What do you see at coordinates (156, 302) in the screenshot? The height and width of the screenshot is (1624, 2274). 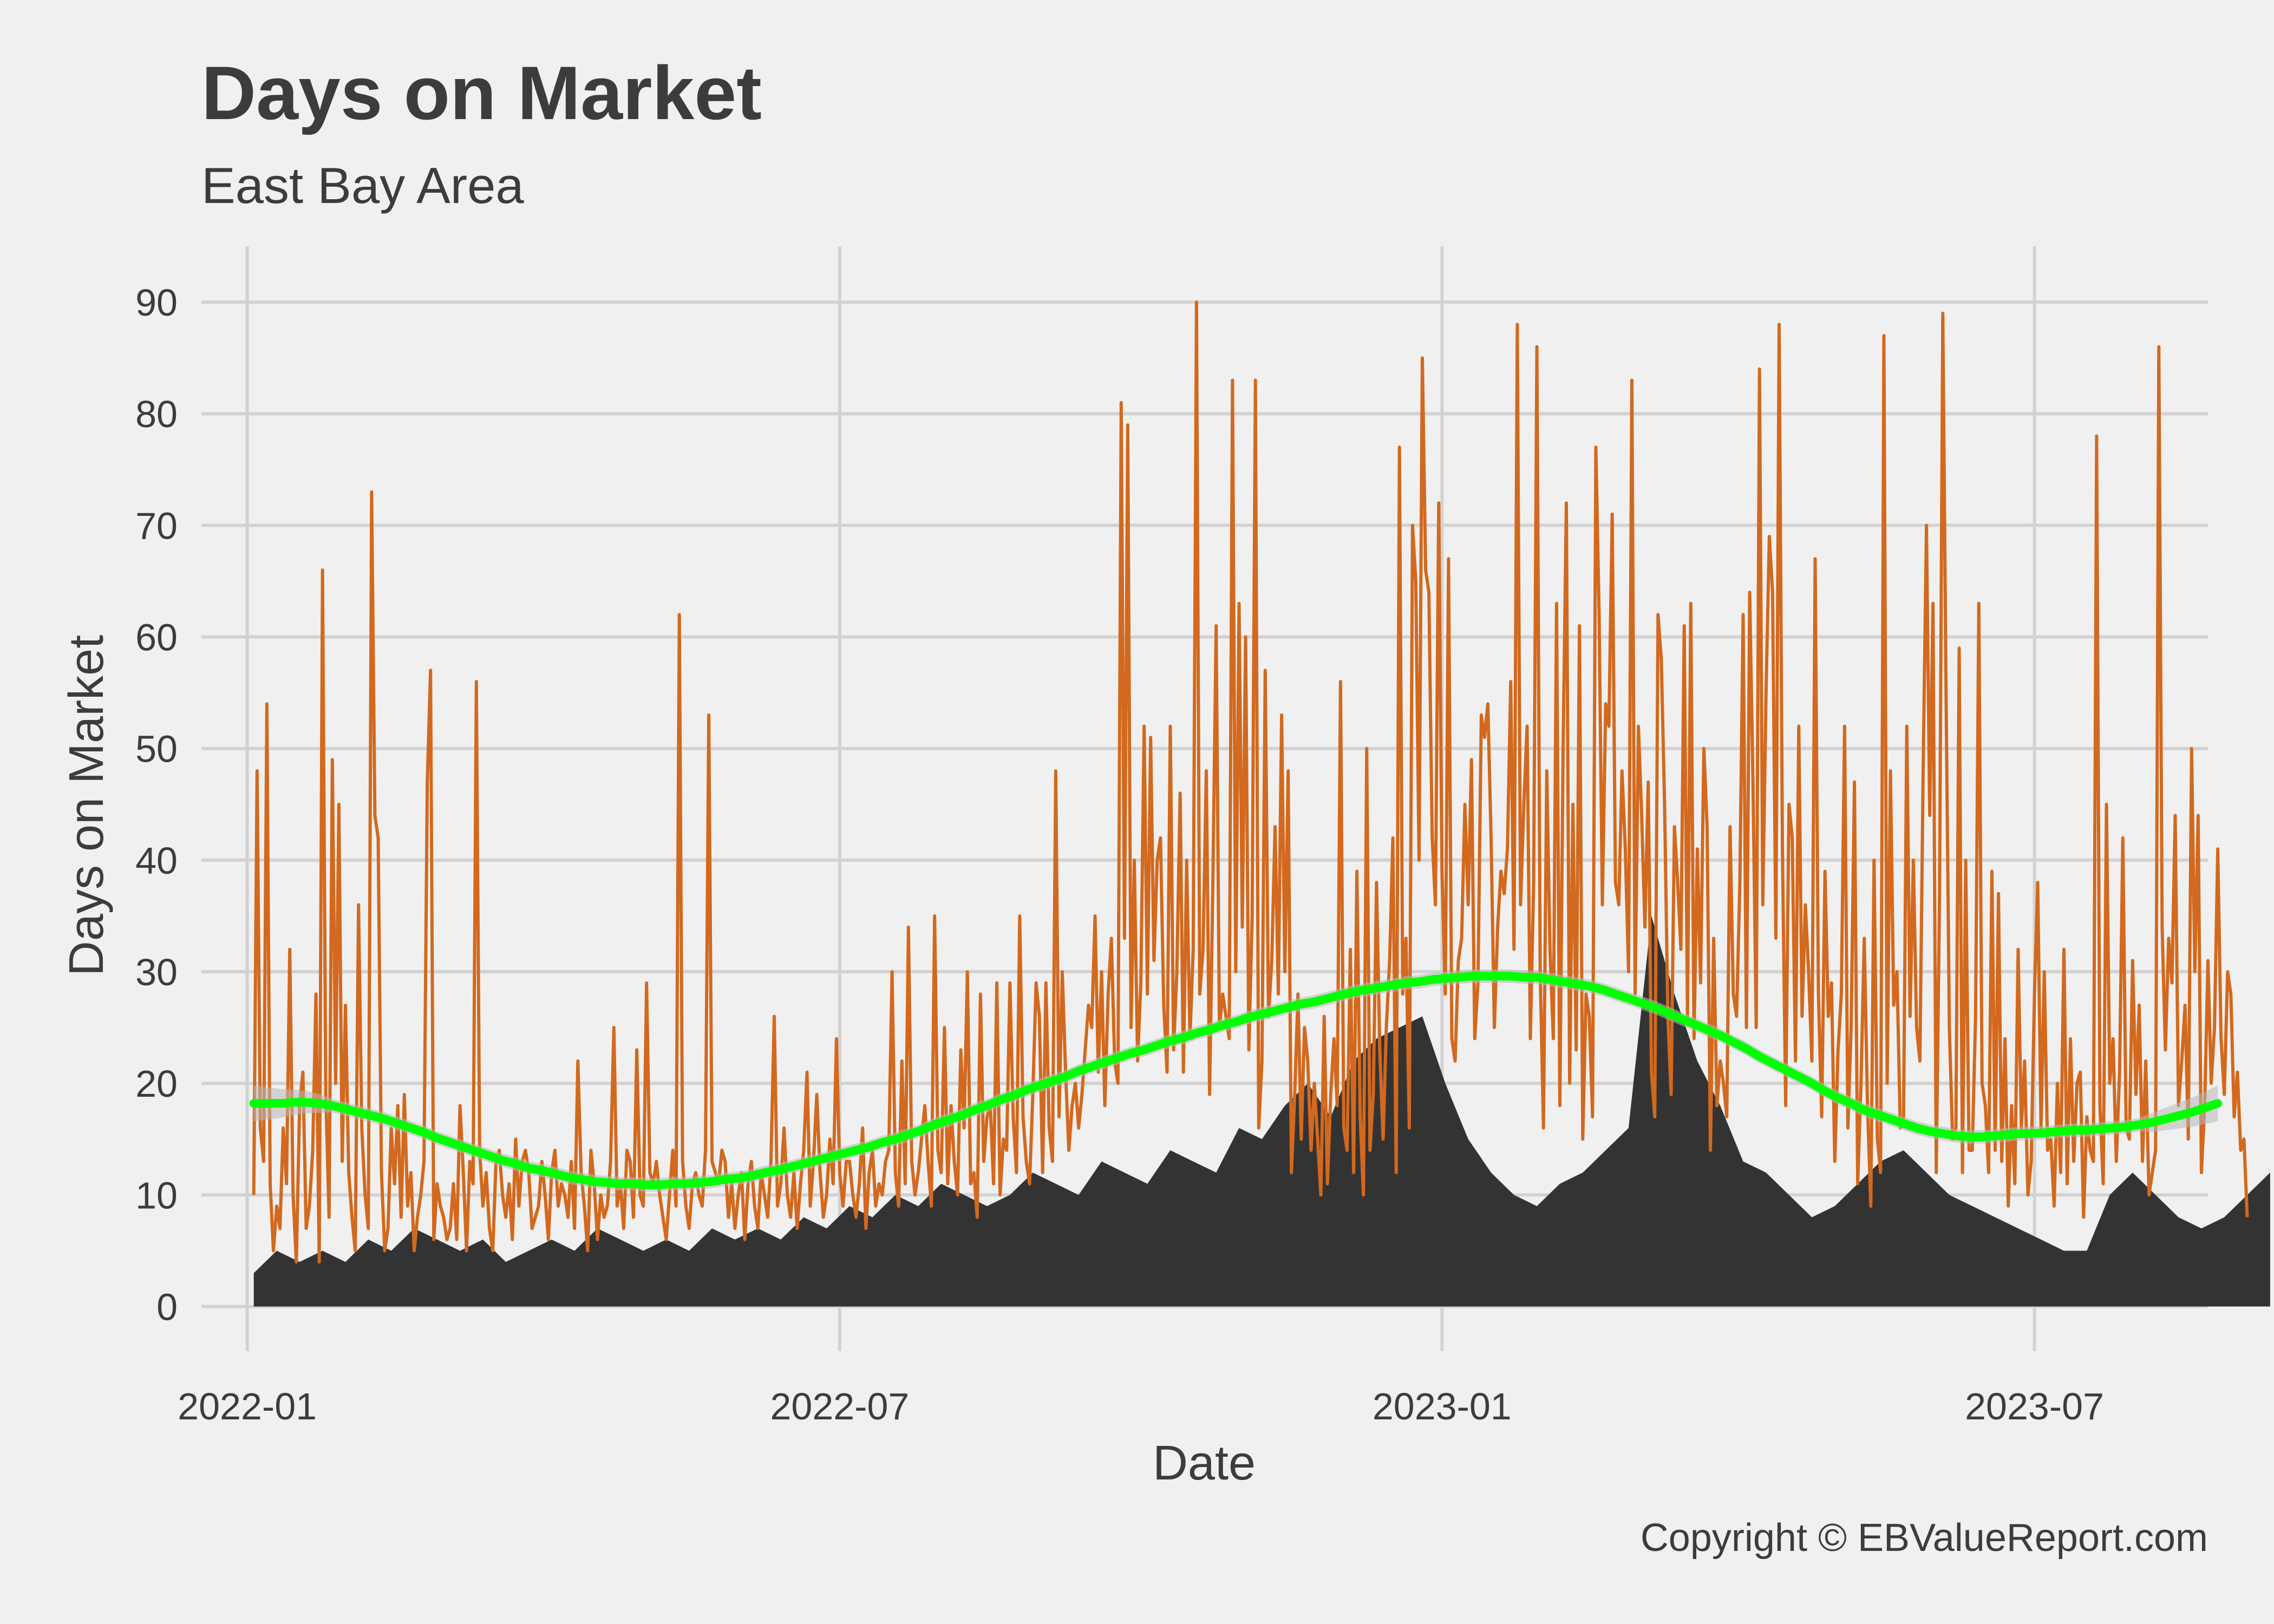 I see `y-tick-label: 90` at bounding box center [156, 302].